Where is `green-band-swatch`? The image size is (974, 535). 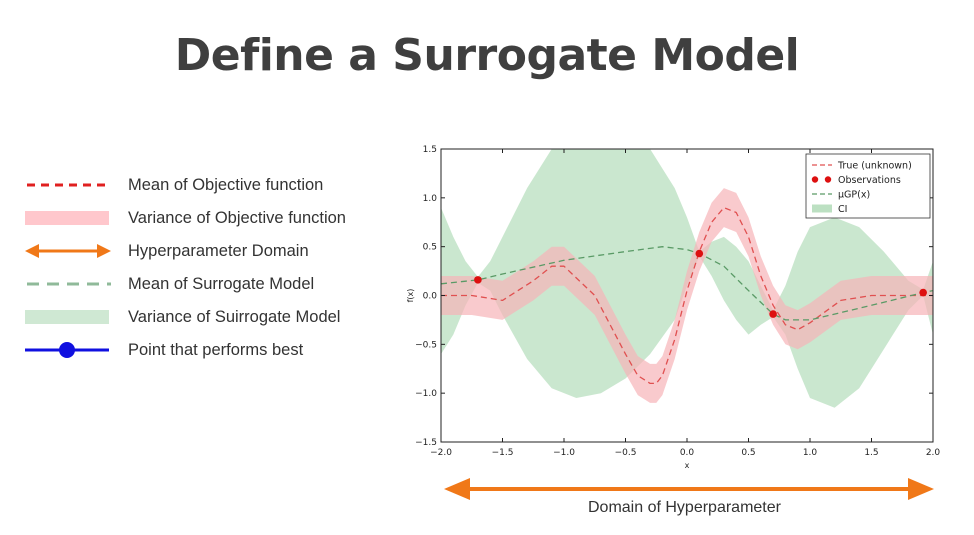
green-band-swatch is located at coordinates (69, 317).